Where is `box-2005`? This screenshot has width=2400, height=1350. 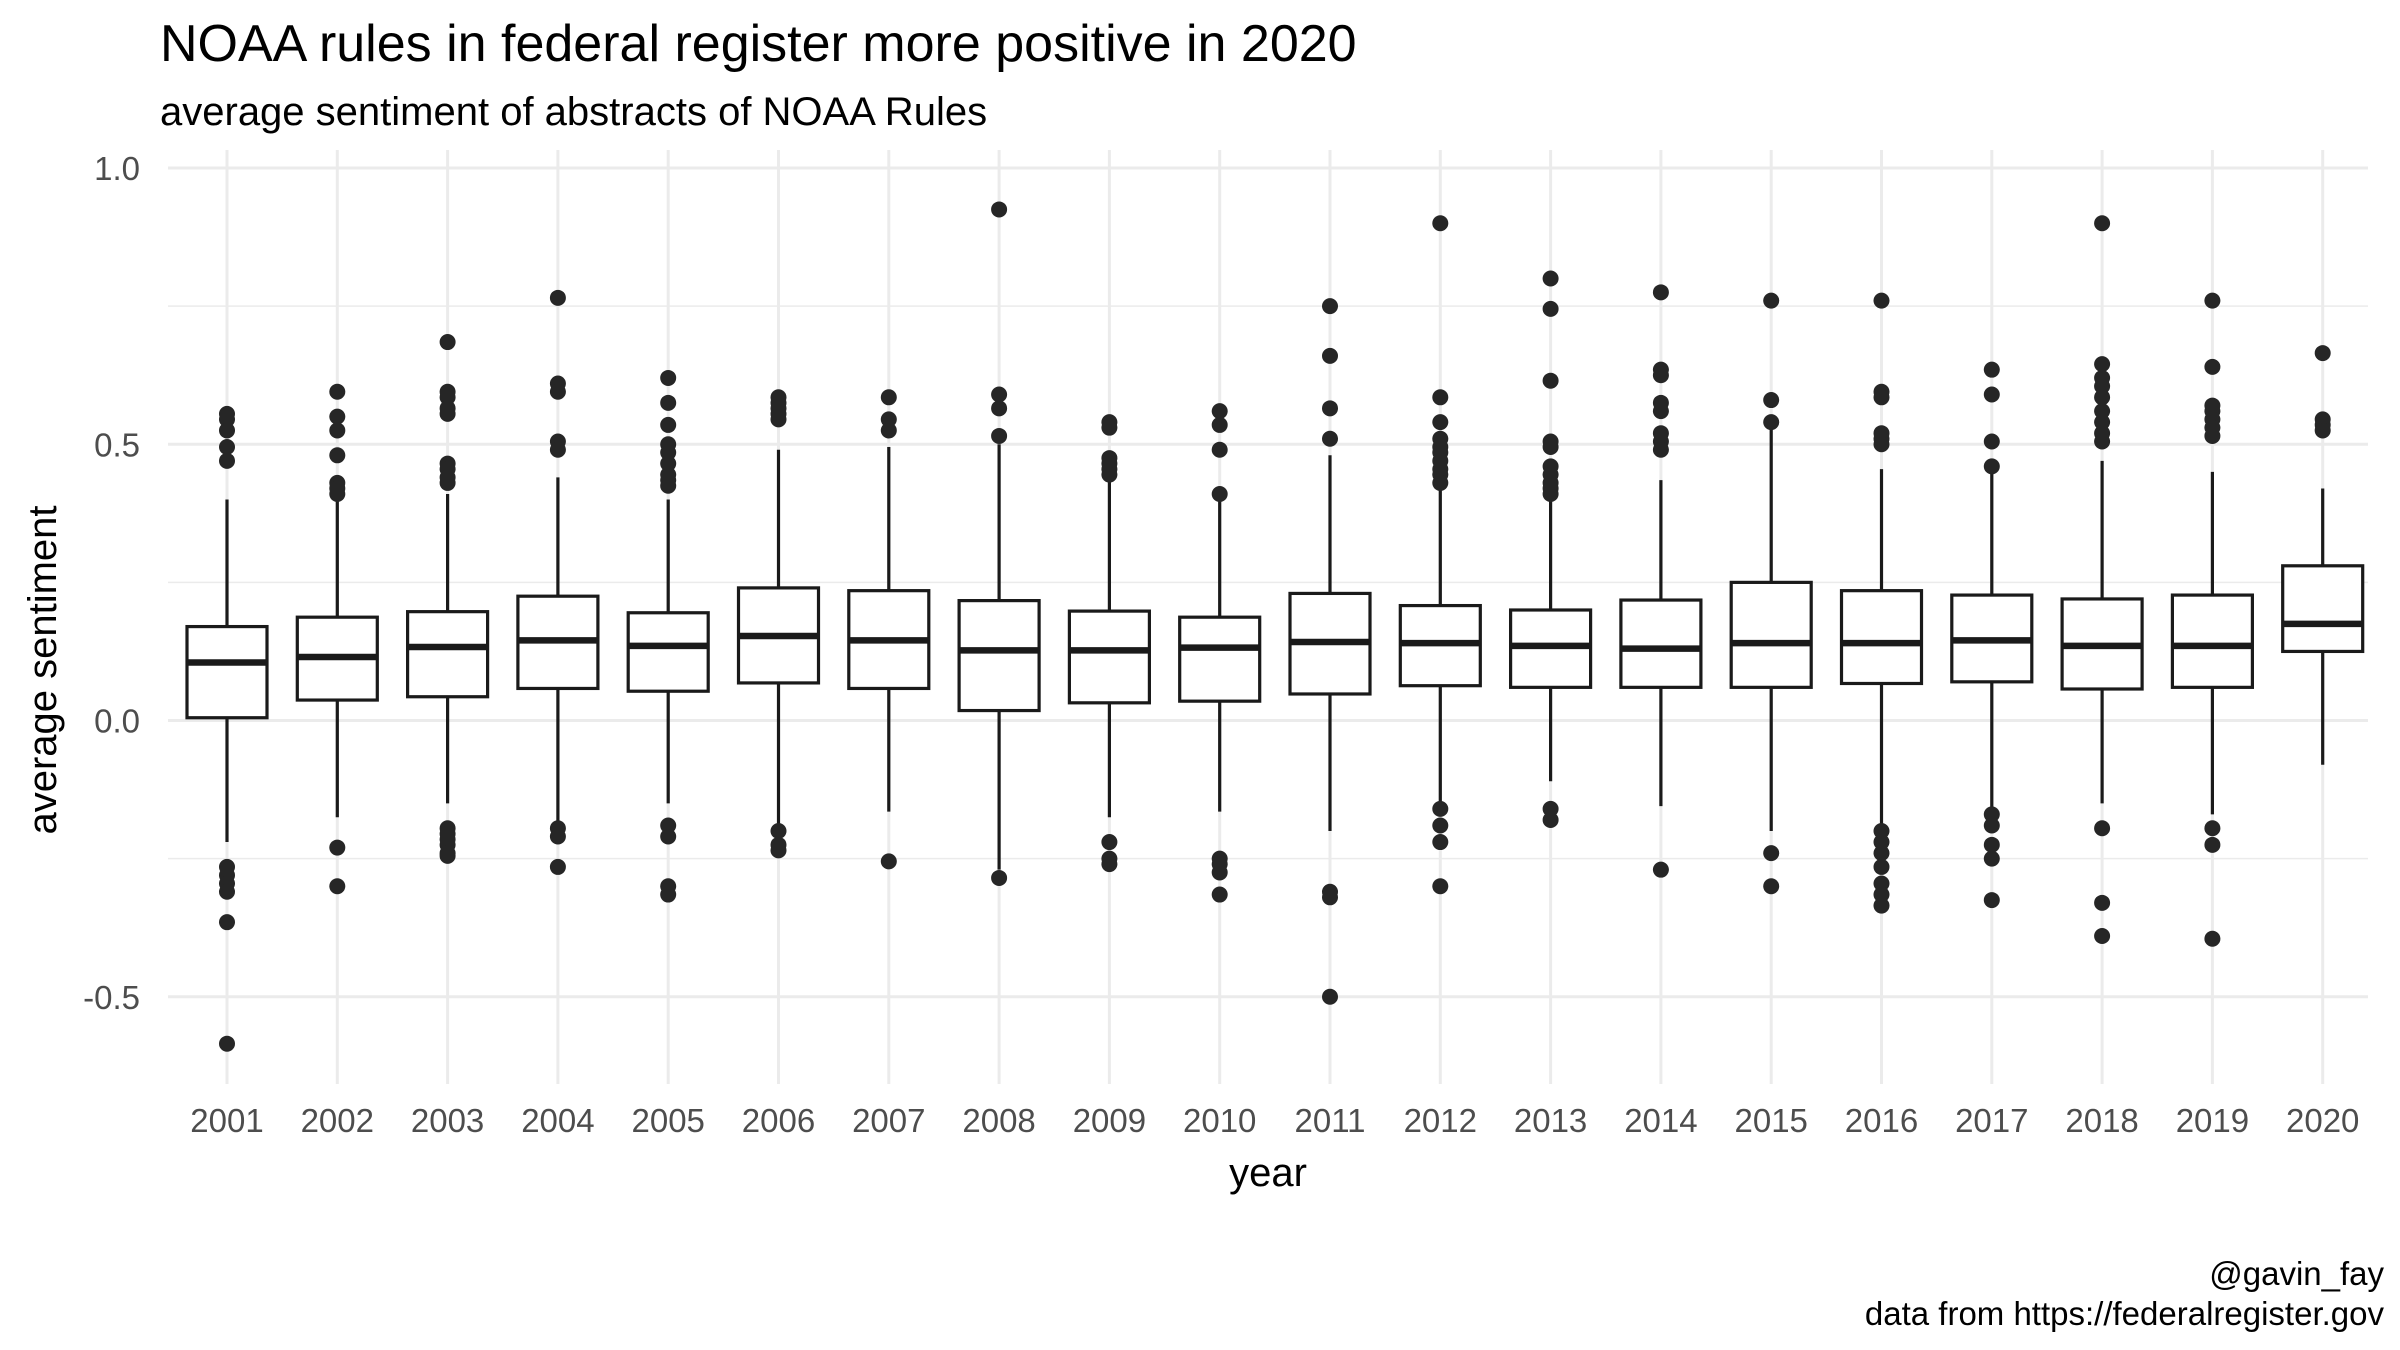 box-2005 is located at coordinates (668, 636).